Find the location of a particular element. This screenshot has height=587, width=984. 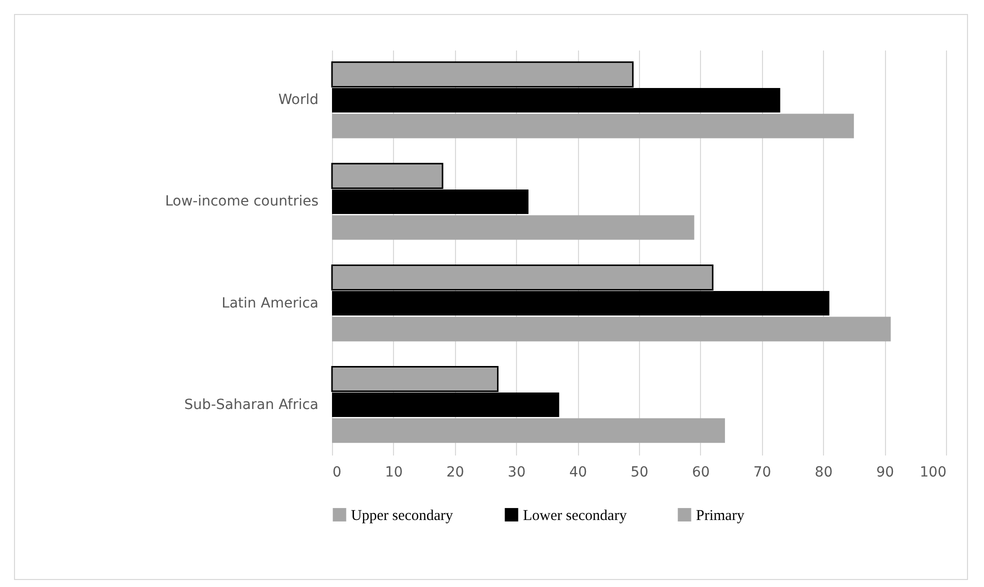

x-tick-label: 90 is located at coordinates (885, 472).